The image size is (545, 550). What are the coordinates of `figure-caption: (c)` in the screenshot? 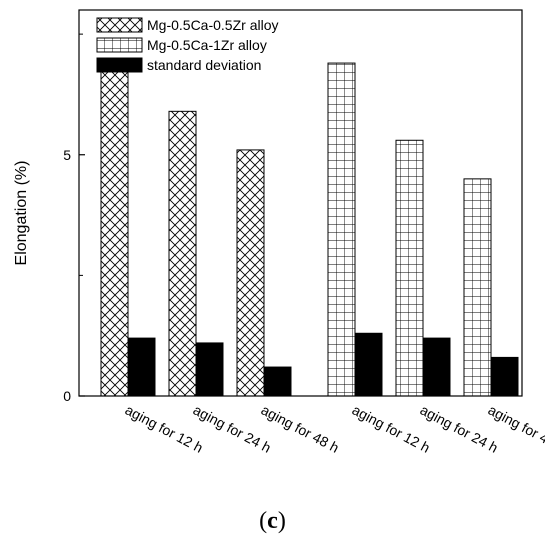 It's located at (272, 521).